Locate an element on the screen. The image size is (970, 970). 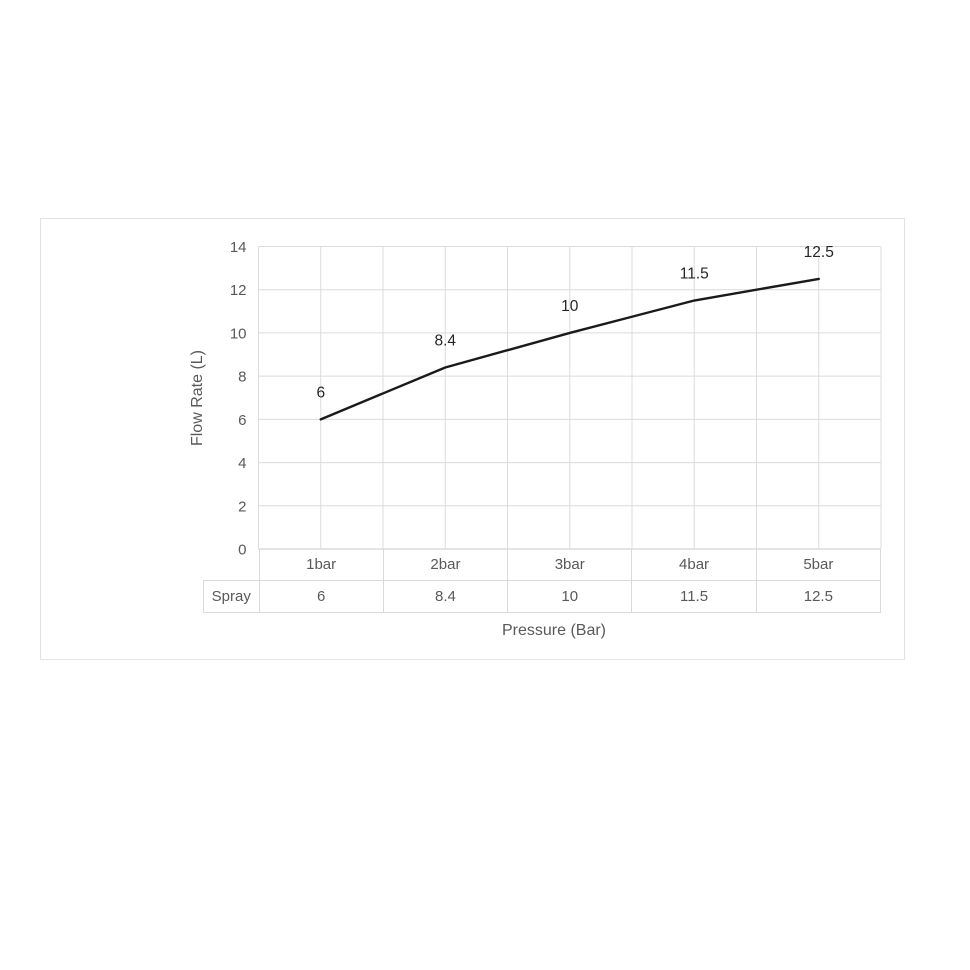
data-point-label: 8.4 is located at coordinates (445, 341).